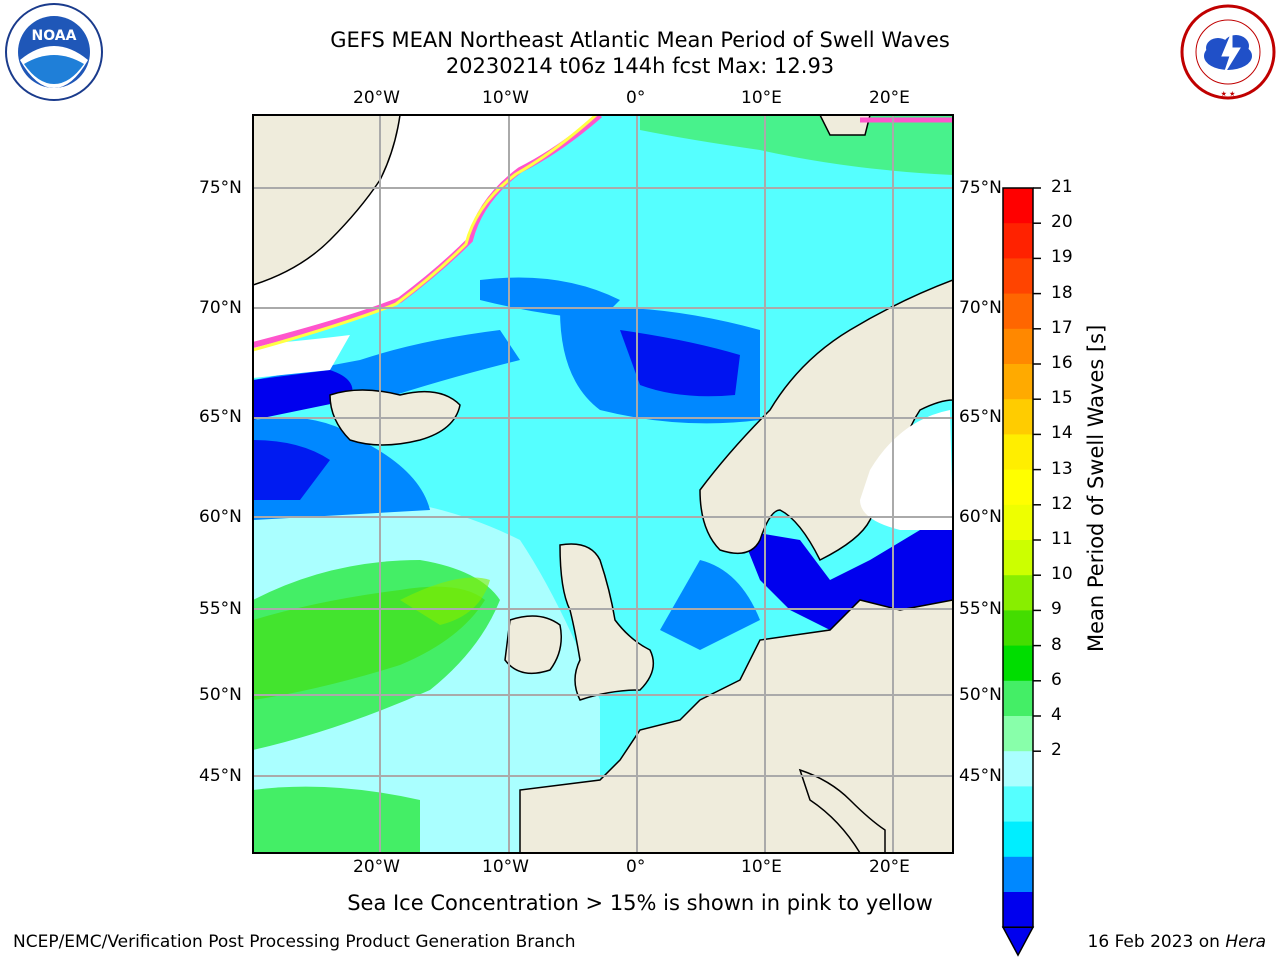  What do you see at coordinates (636, 867) in the screenshot?
I see `lon-label-bottom-0: 0°` at bounding box center [636, 867].